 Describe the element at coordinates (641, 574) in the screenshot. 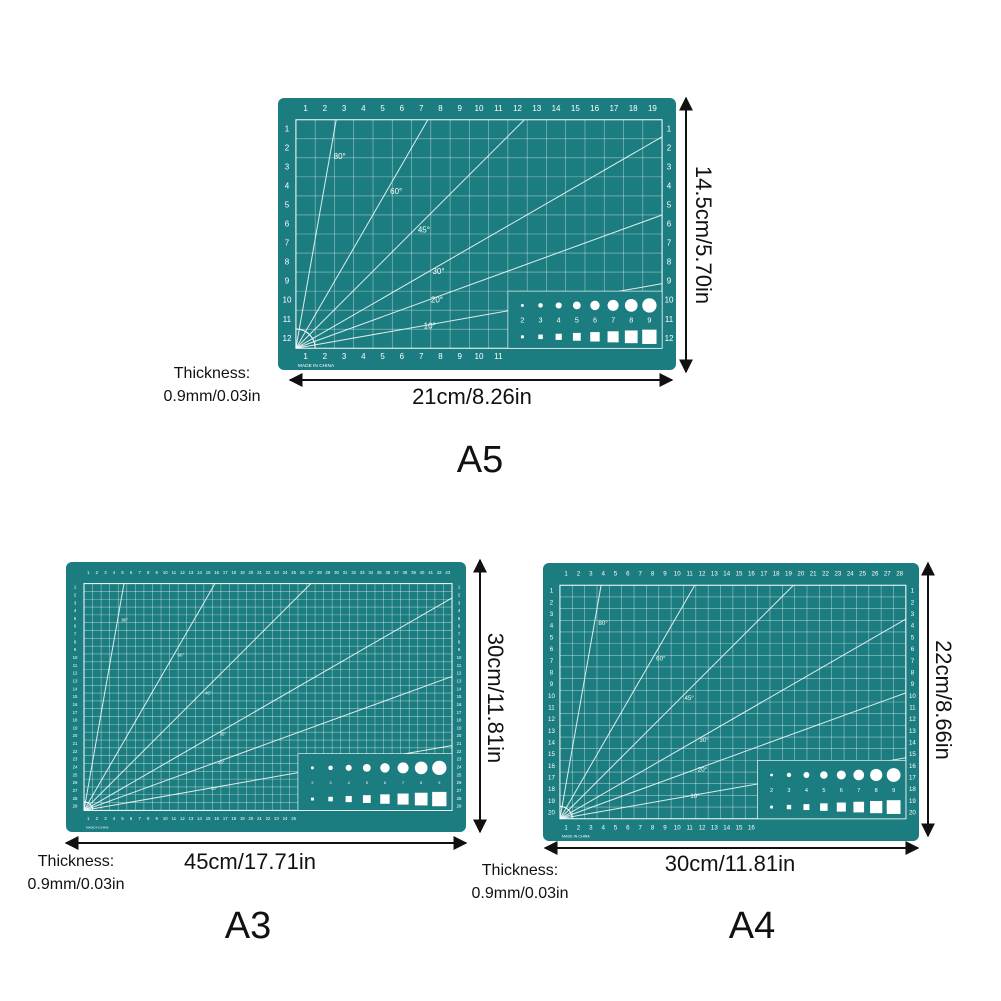

I see `ruler-number: 7` at that location.